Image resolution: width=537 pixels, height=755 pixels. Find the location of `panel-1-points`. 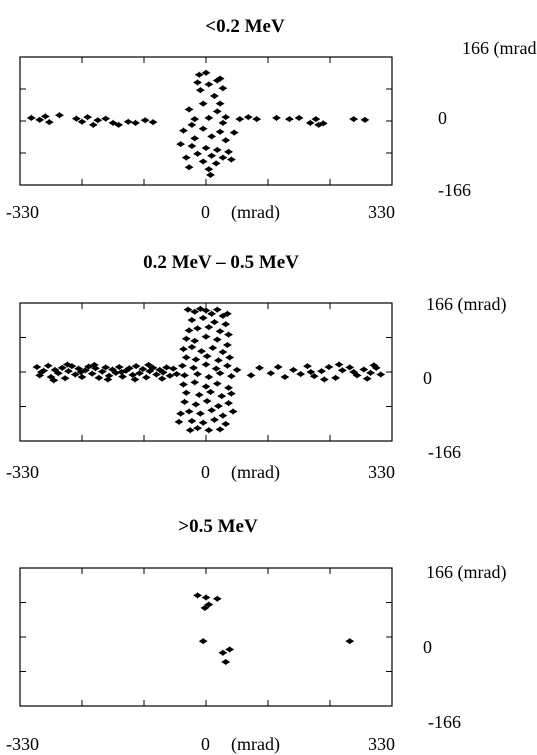

panel-1-points is located at coordinates (198, 123).